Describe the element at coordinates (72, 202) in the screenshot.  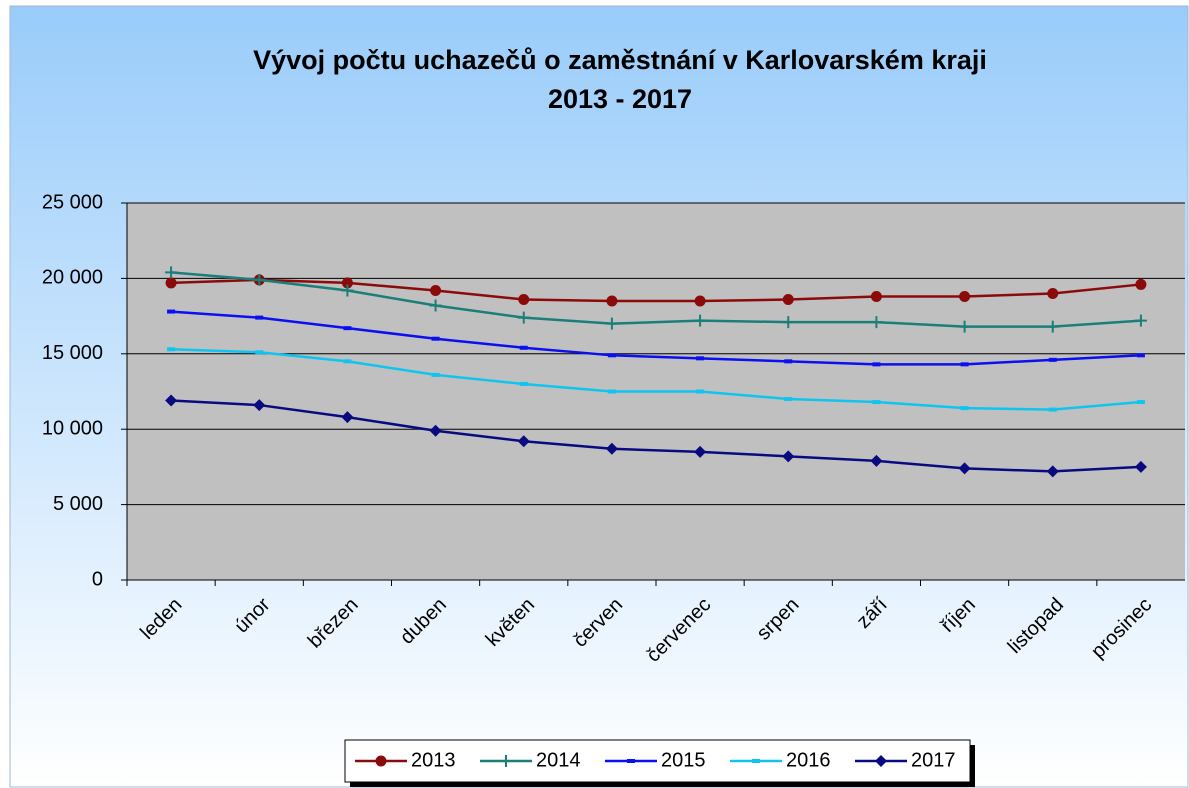
I see `y-tick-label: 25 000` at that location.